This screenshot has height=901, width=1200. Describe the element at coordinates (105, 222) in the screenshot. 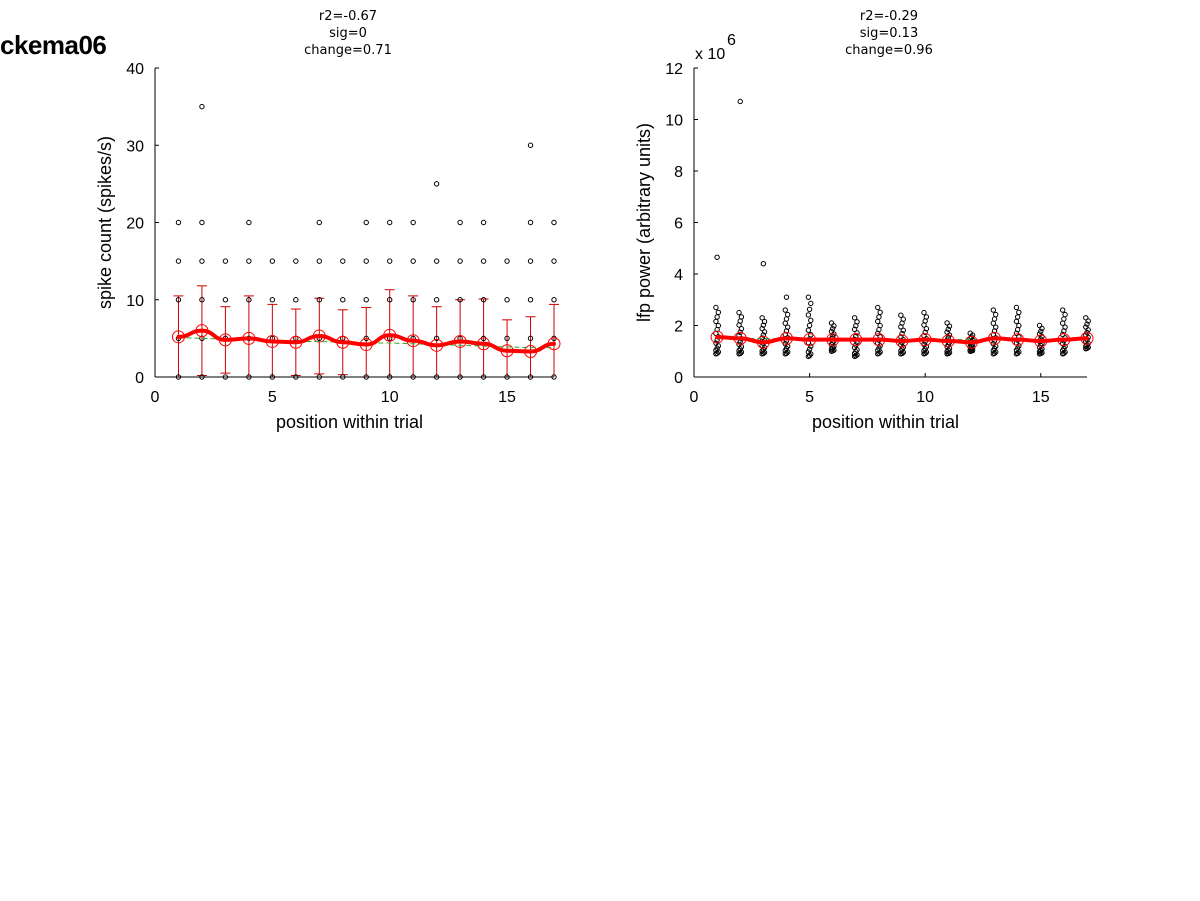

I see `y-axis-label: spike count (spikes/s)` at that location.